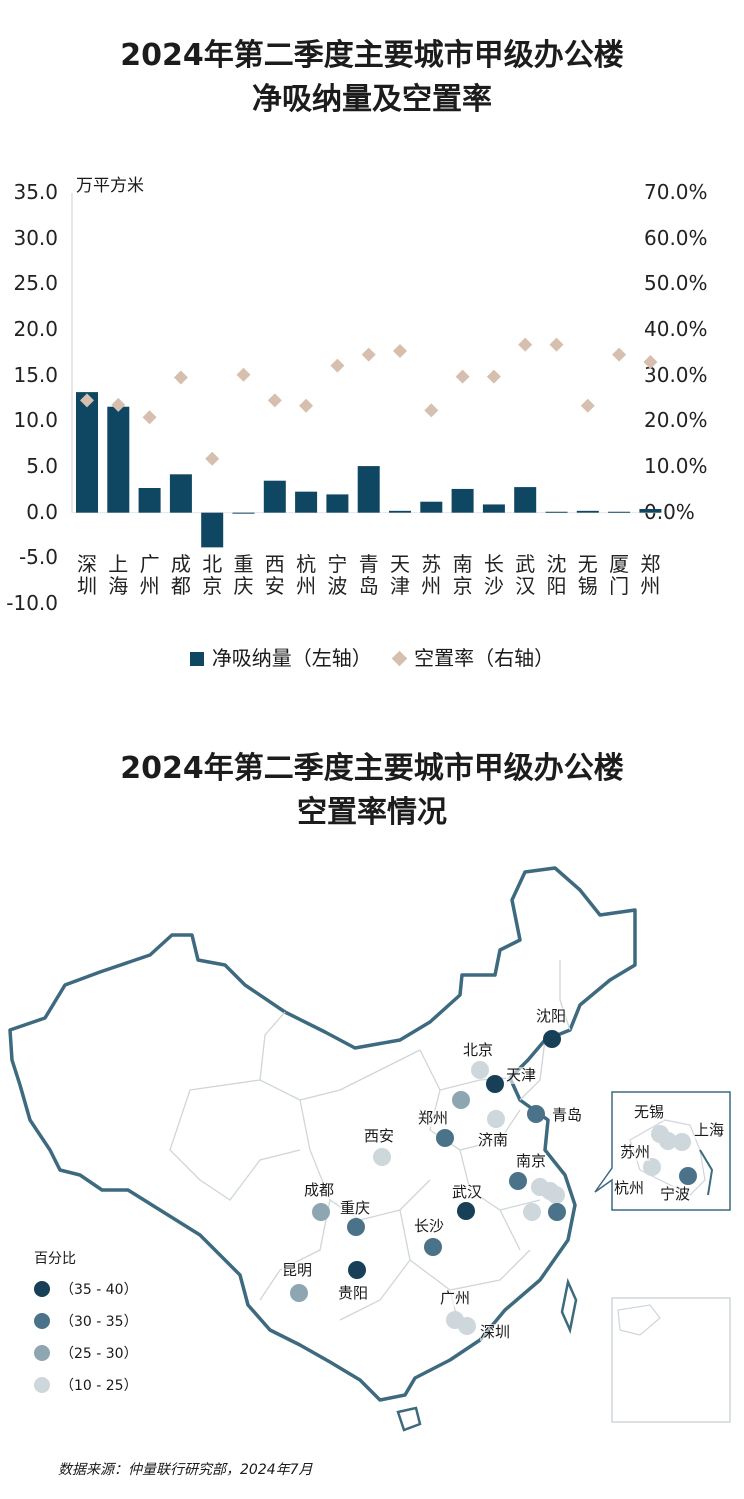 The image size is (744, 1499). What do you see at coordinates (180, 377) in the screenshot?
I see `vacancy-marker-成都` at bounding box center [180, 377].